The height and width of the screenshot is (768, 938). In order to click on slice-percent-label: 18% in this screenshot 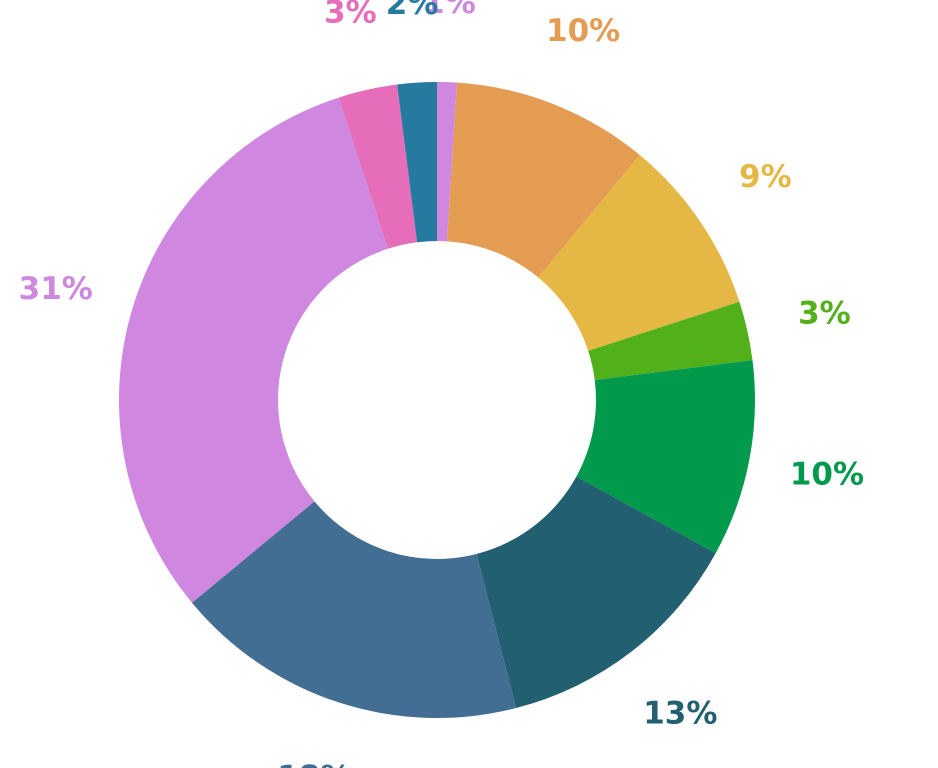, I will do `click(314, 764)`.